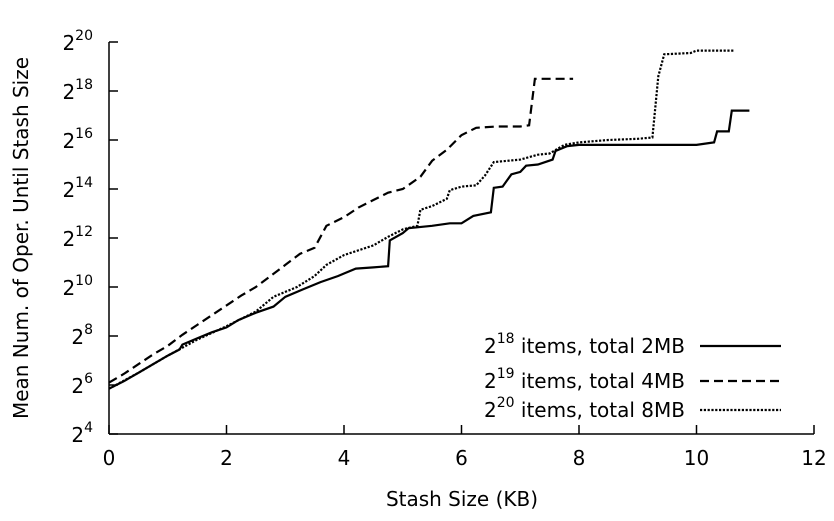 The height and width of the screenshot is (521, 834). What do you see at coordinates (813, 458) in the screenshot?
I see `x-tick-label: 12` at bounding box center [813, 458].